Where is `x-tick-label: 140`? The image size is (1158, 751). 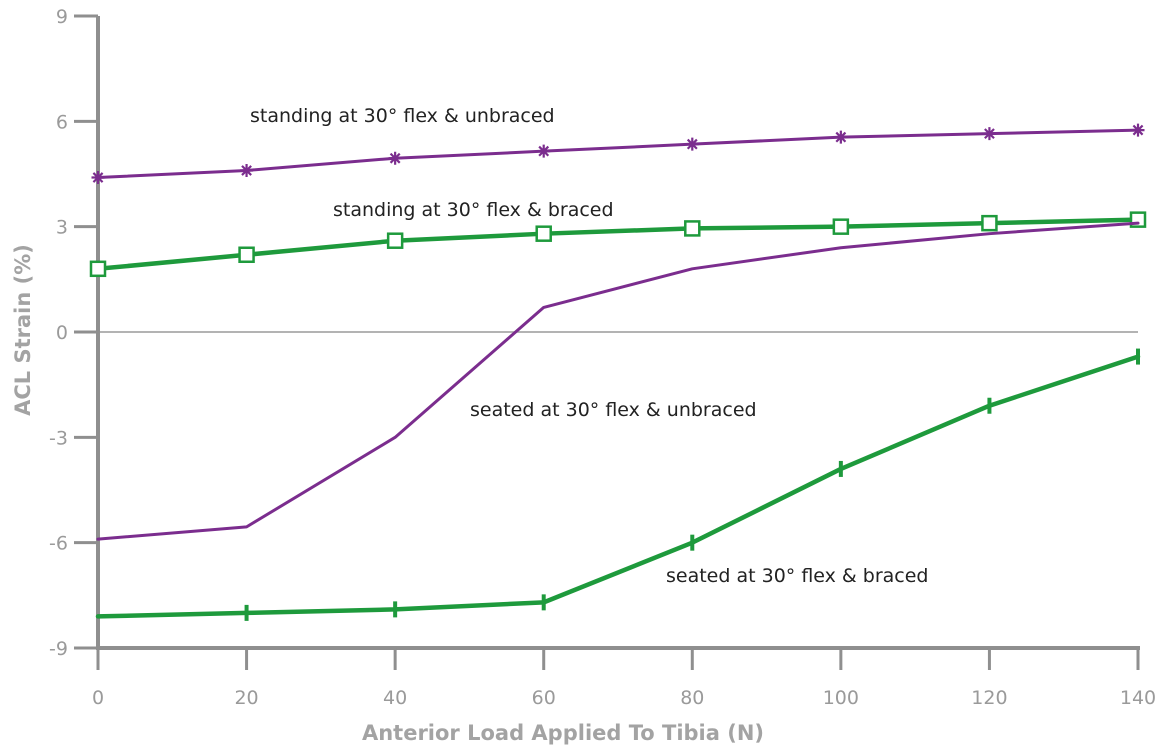
x-tick-label: 140 is located at coordinates (1138, 698).